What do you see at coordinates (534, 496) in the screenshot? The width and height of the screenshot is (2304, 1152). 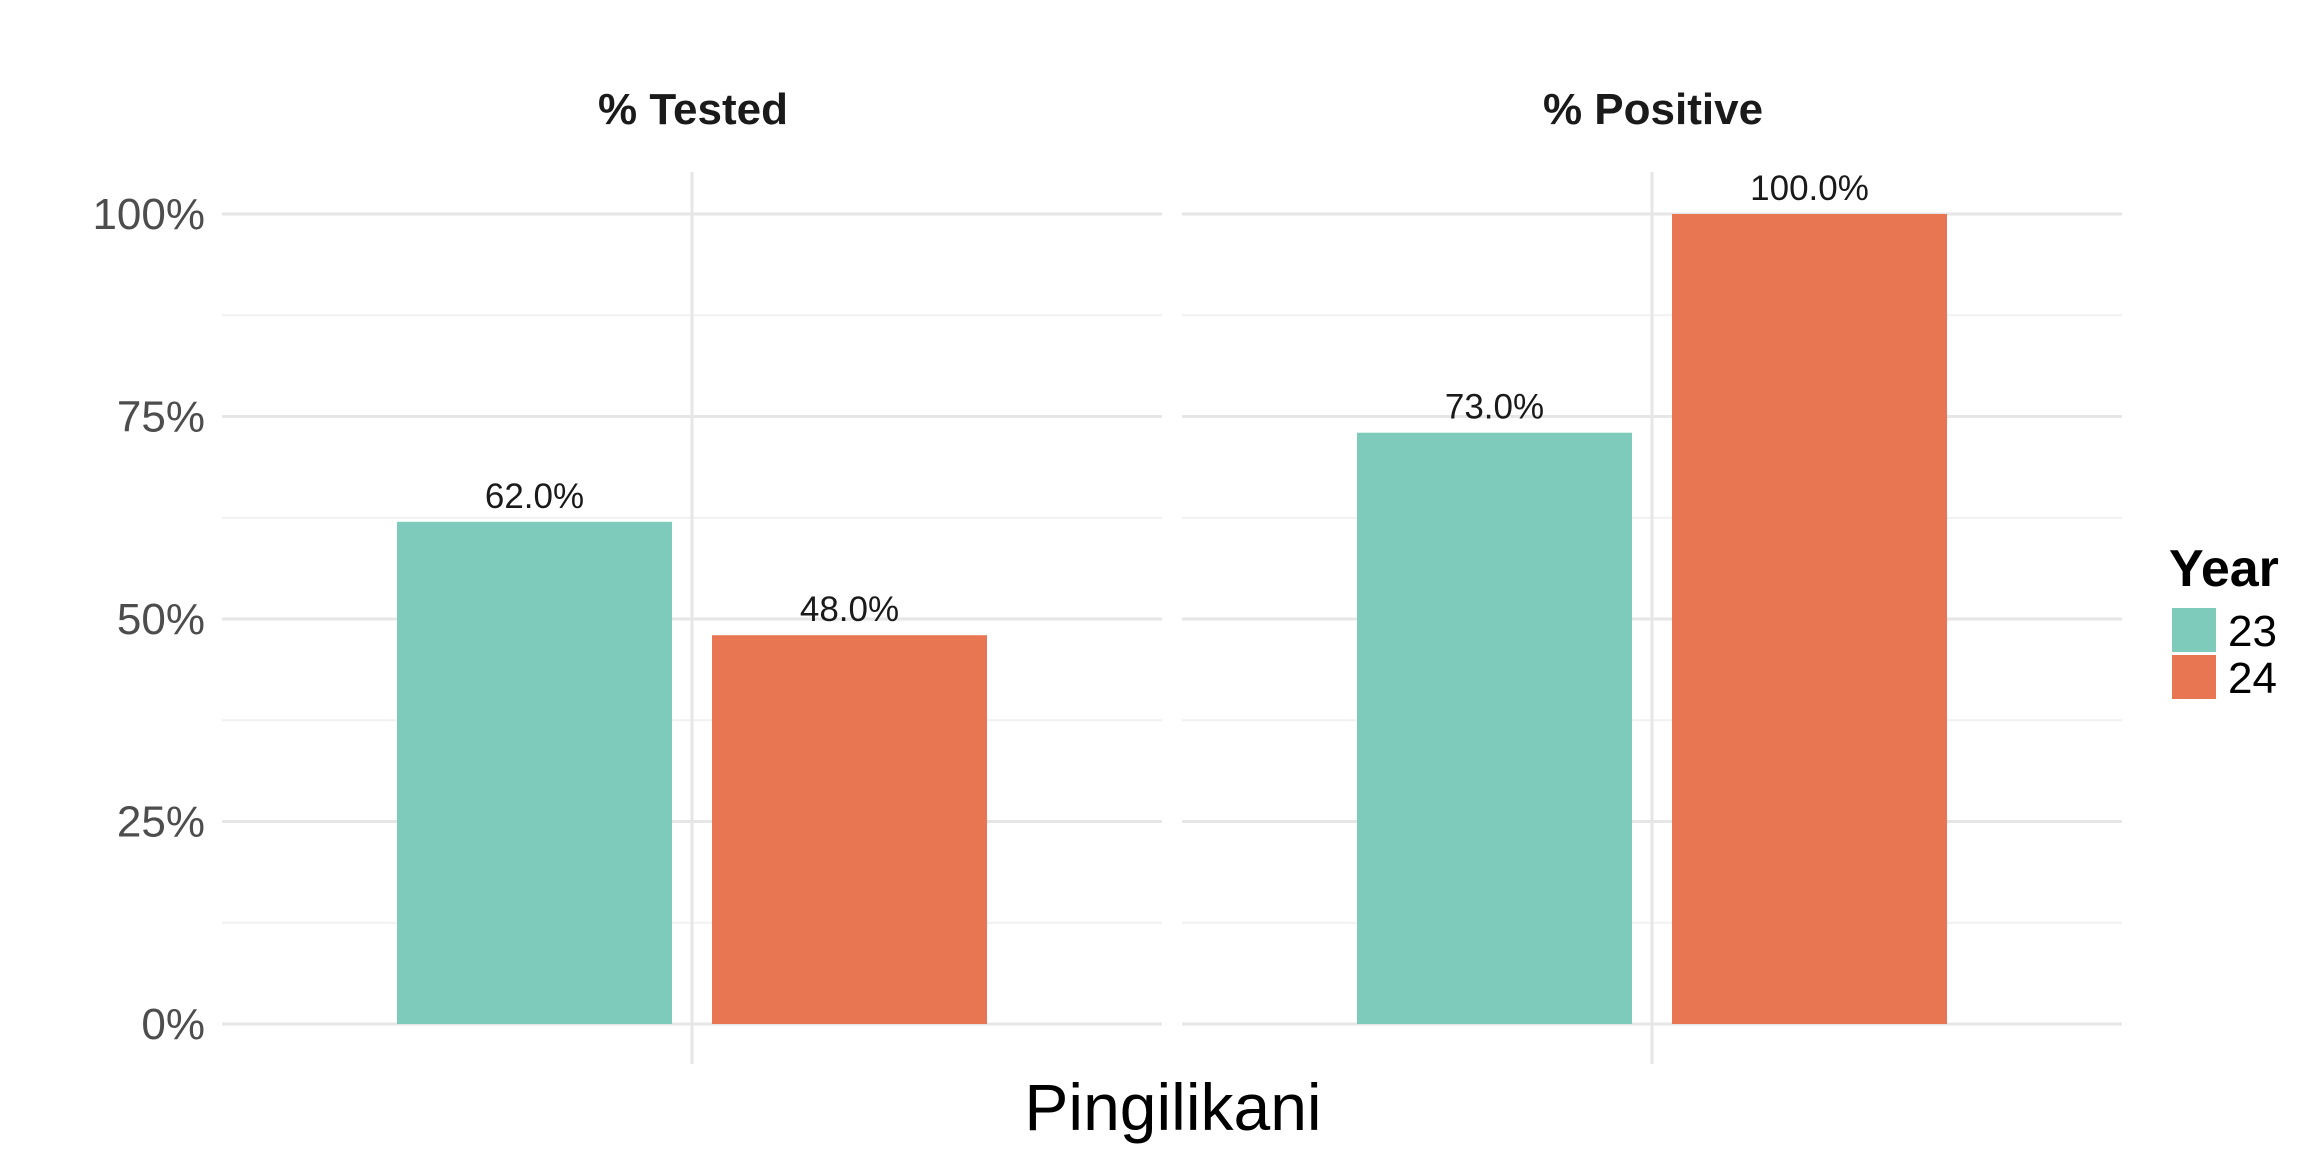 I see `bar-value-label: 62.0%` at bounding box center [534, 496].